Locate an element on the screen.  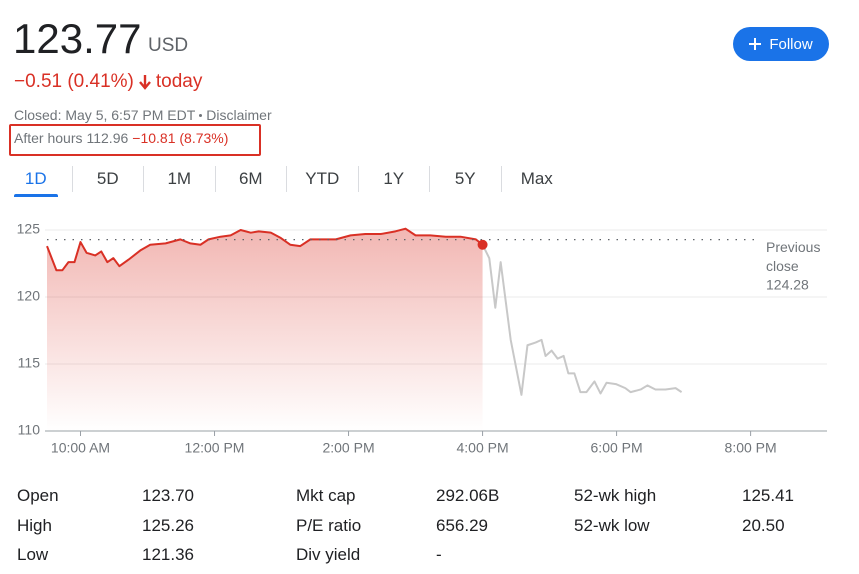
after-hours-row: After hours 112.96 −10.81 (8.73%) is located at coordinates (121, 138).